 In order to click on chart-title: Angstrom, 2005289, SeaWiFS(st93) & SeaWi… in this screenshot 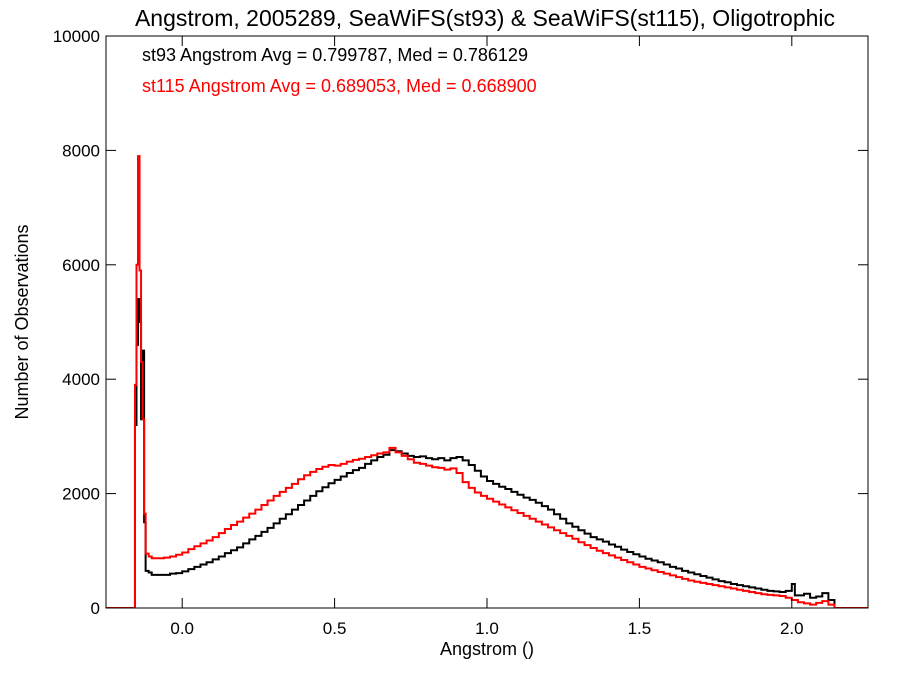, I will do `click(485, 18)`.